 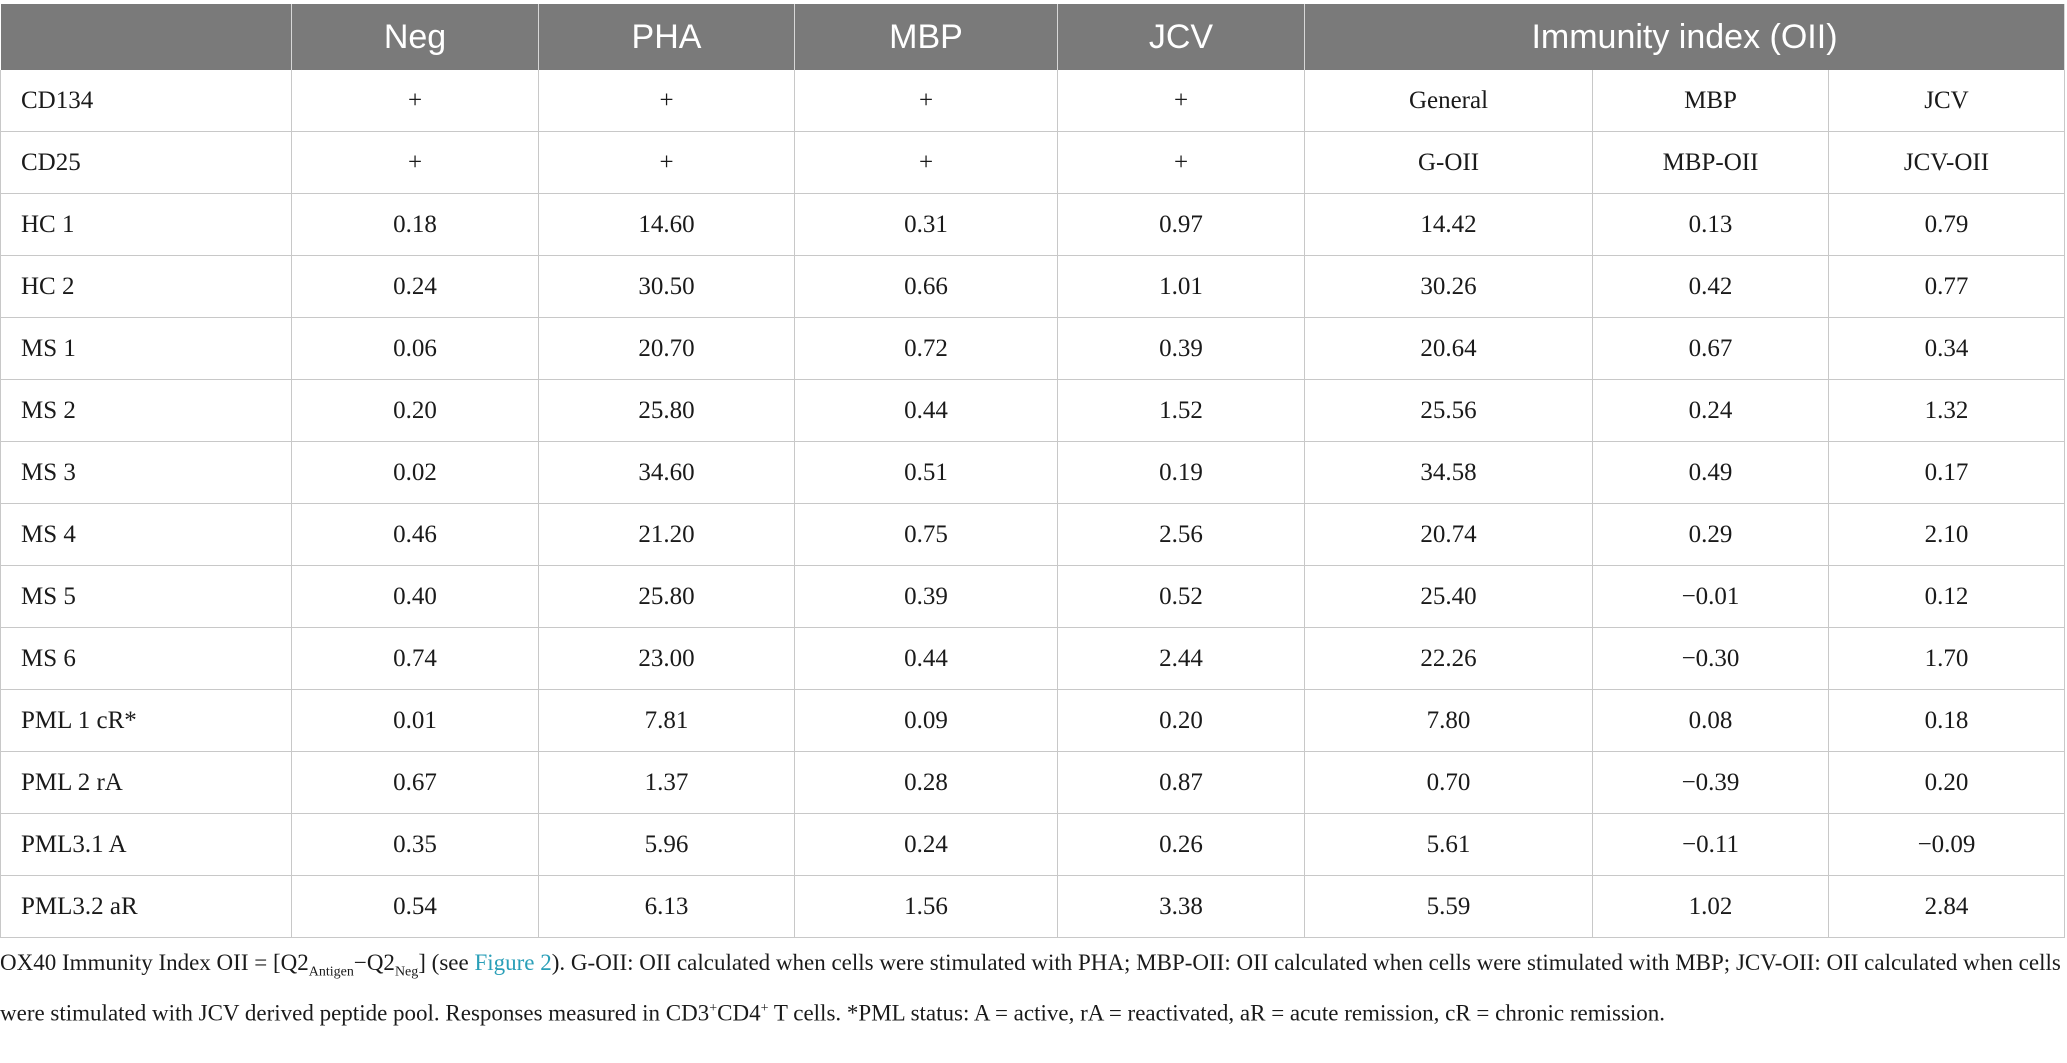 What do you see at coordinates (1710, 782) in the screenshot?
I see `table-cell: −0.39` at bounding box center [1710, 782].